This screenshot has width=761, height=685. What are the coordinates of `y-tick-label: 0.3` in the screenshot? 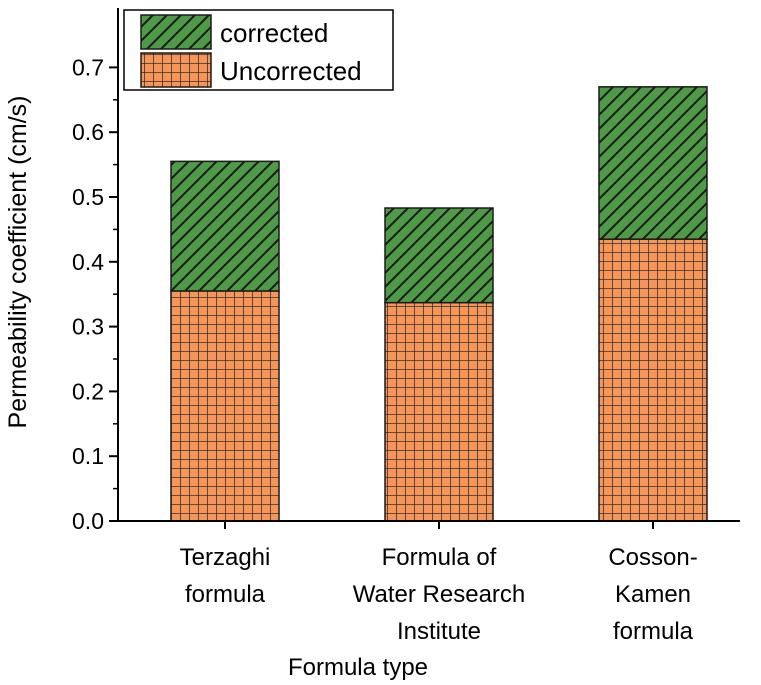 It's located at (88, 327).